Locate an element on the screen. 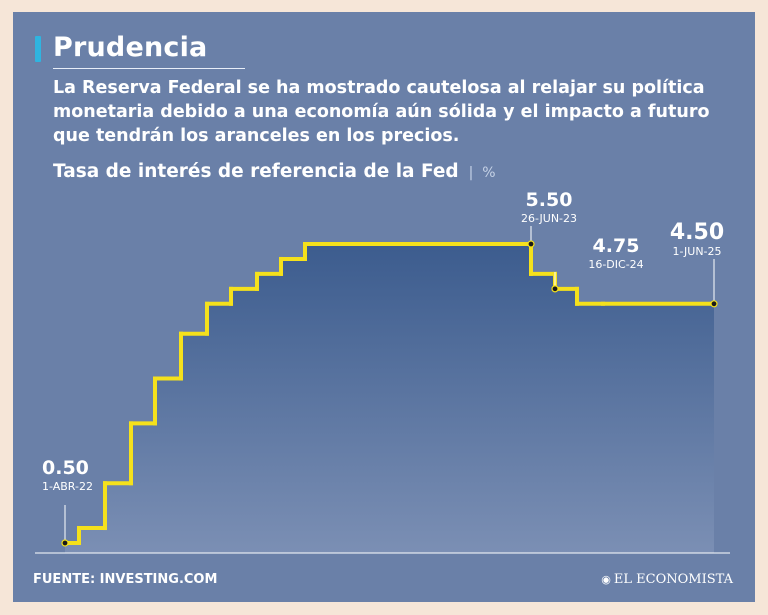 This screenshot has width=768, height=615. chart-title: Tasa de interés de referencia de la Fed is located at coordinates (256, 171).